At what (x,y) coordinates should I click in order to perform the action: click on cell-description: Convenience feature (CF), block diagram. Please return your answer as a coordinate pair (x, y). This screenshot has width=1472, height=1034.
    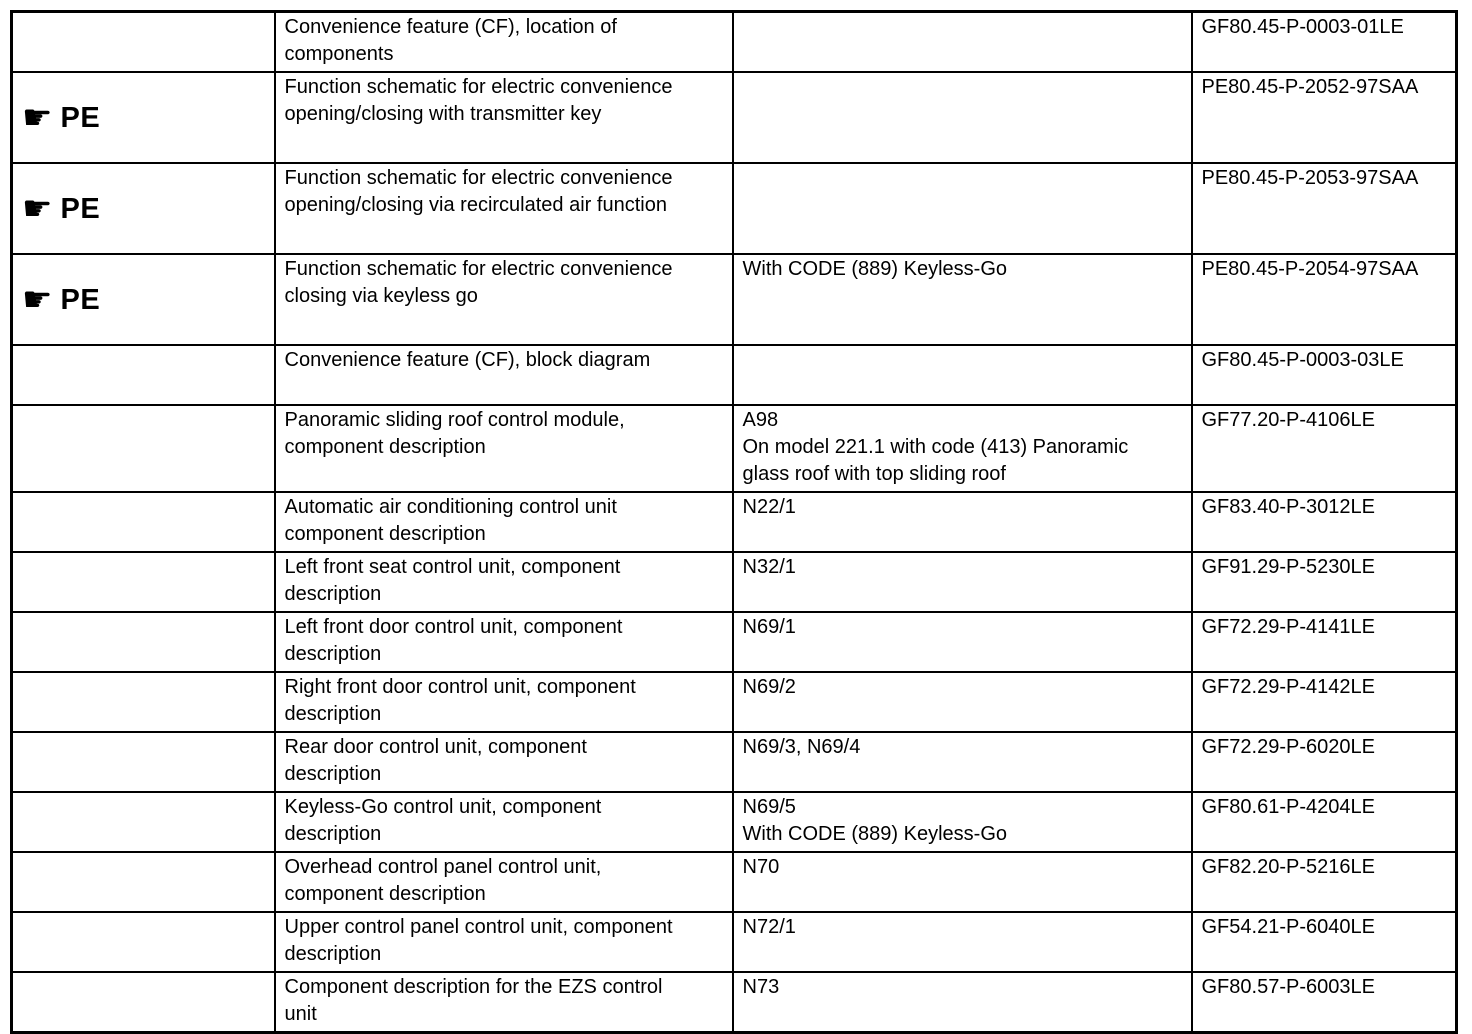
    Looking at the image, I should click on (503, 375).